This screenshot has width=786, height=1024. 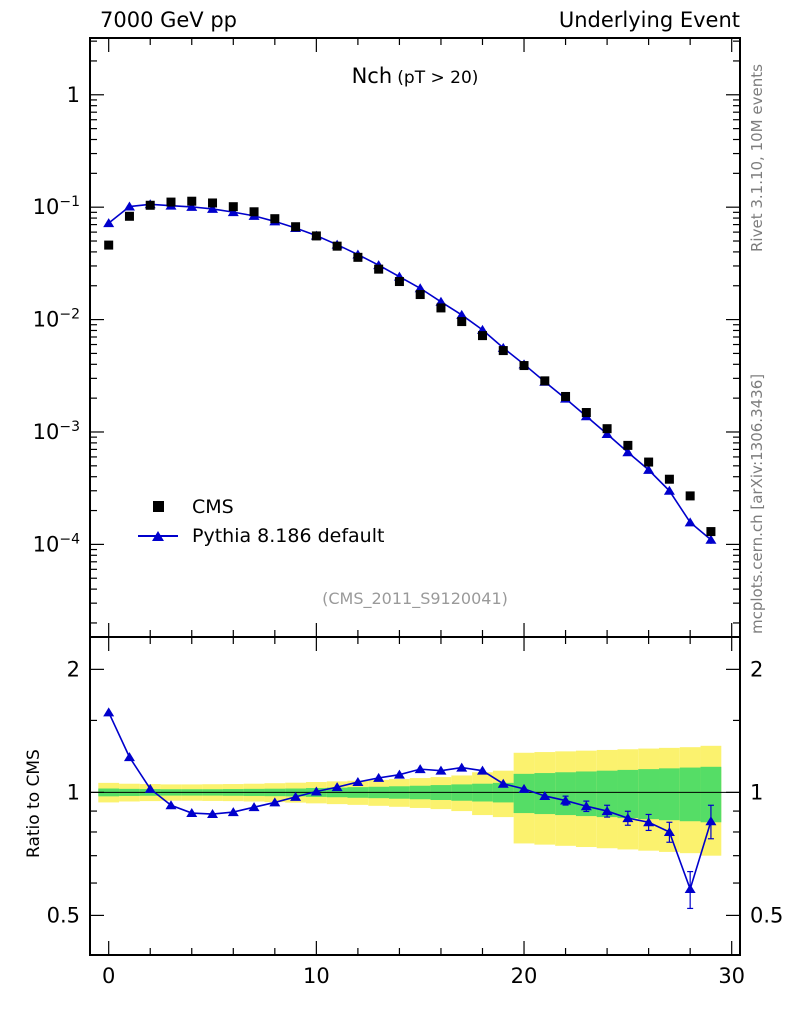 What do you see at coordinates (524, 976) in the screenshot?
I see `svg-text: 20` at bounding box center [524, 976].